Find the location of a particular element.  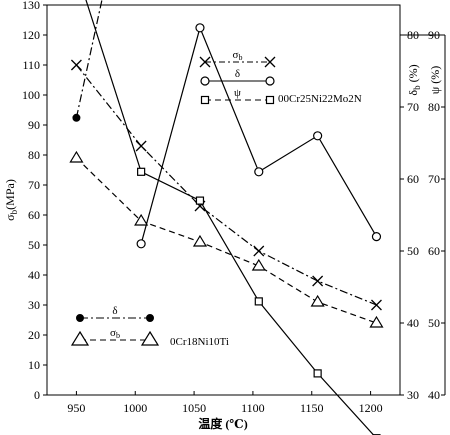

legend-lower: δ σb 0Cr18Ni10Ti is located at coordinates (149, 326).